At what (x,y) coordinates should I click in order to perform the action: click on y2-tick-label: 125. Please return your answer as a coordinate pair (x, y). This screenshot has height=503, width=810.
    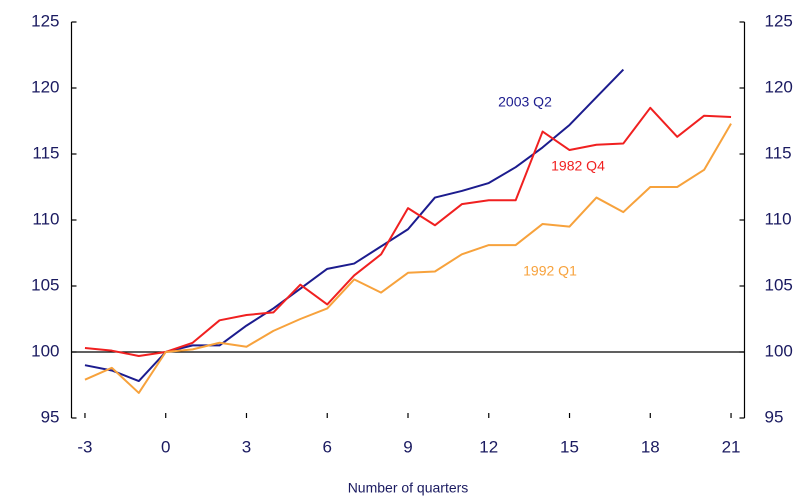
    Looking at the image, I should click on (779, 20).